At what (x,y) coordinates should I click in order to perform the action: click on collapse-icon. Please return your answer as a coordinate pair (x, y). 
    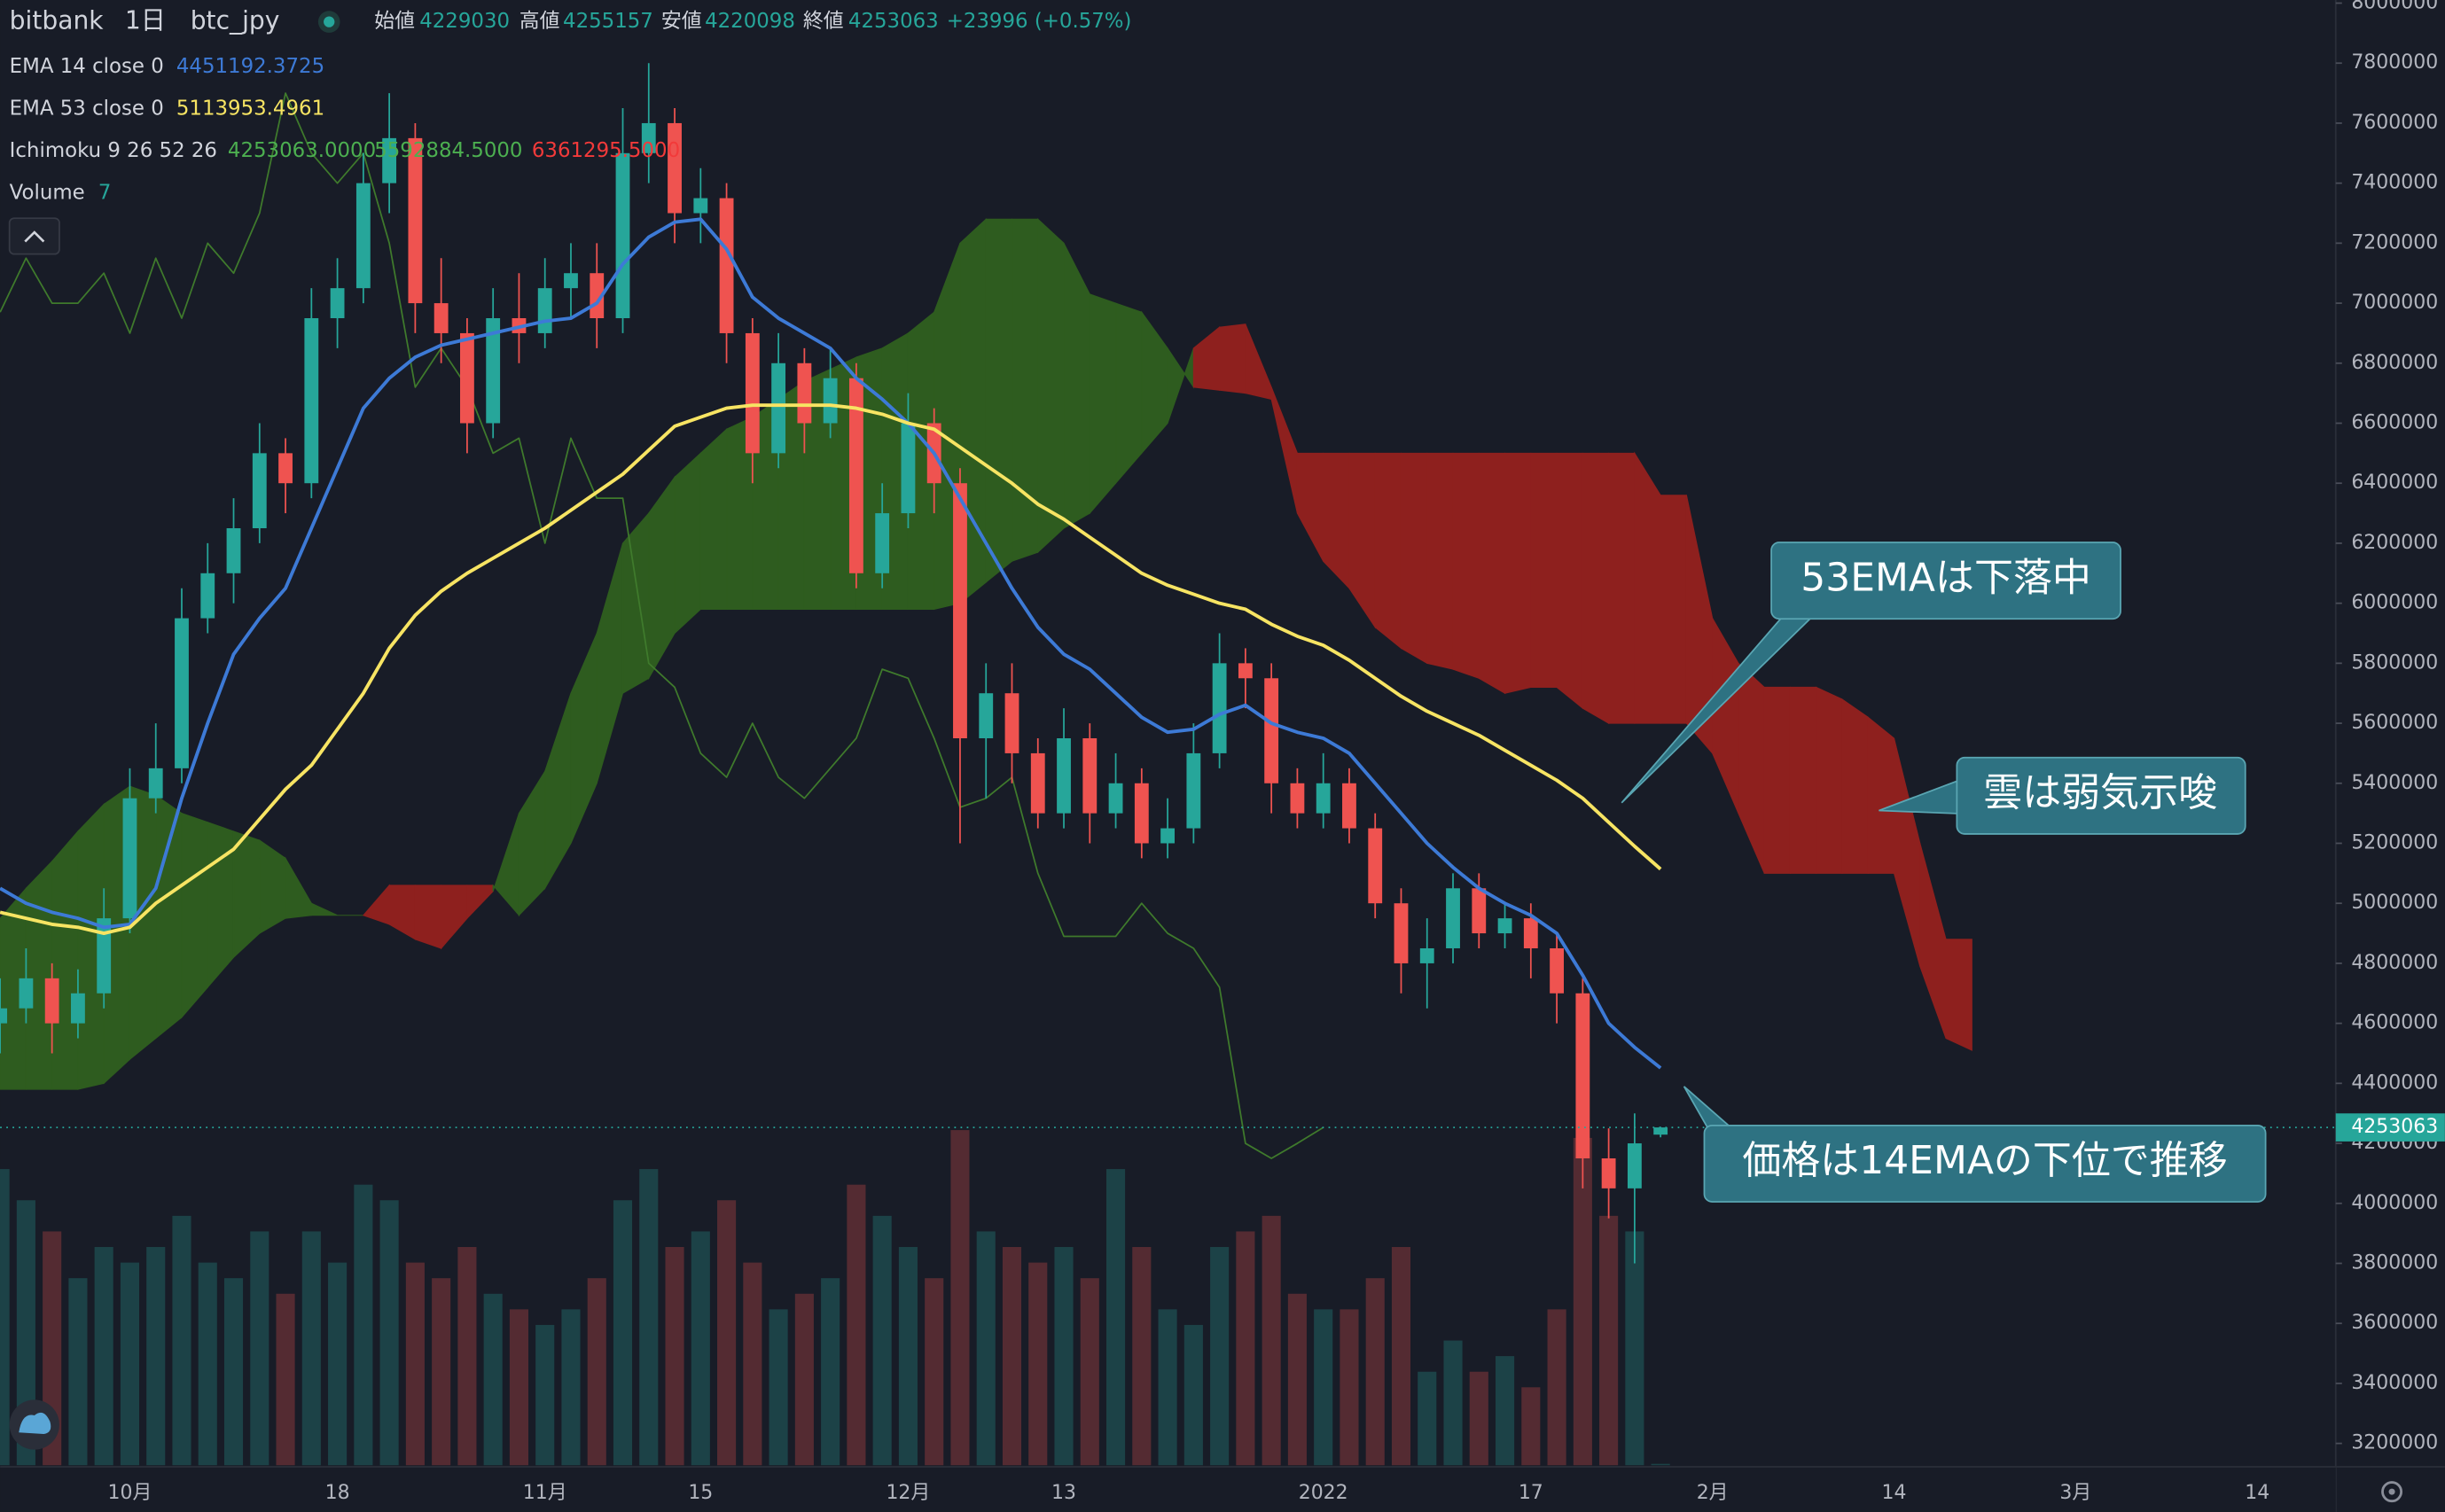
    Looking at the image, I should click on (34, 236).